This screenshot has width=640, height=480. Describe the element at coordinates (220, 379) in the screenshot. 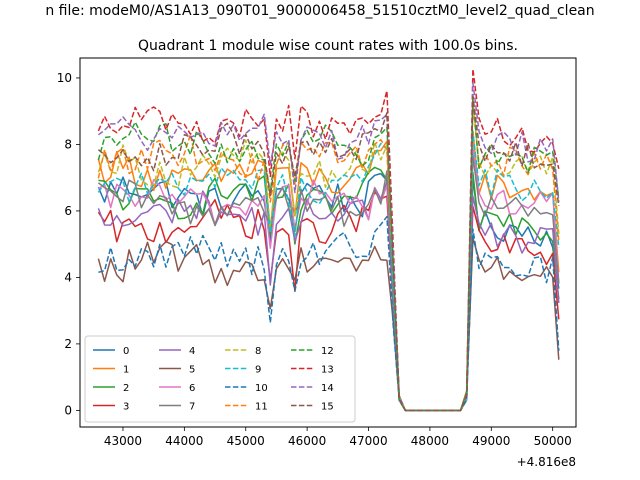

I see `legend-box` at that location.